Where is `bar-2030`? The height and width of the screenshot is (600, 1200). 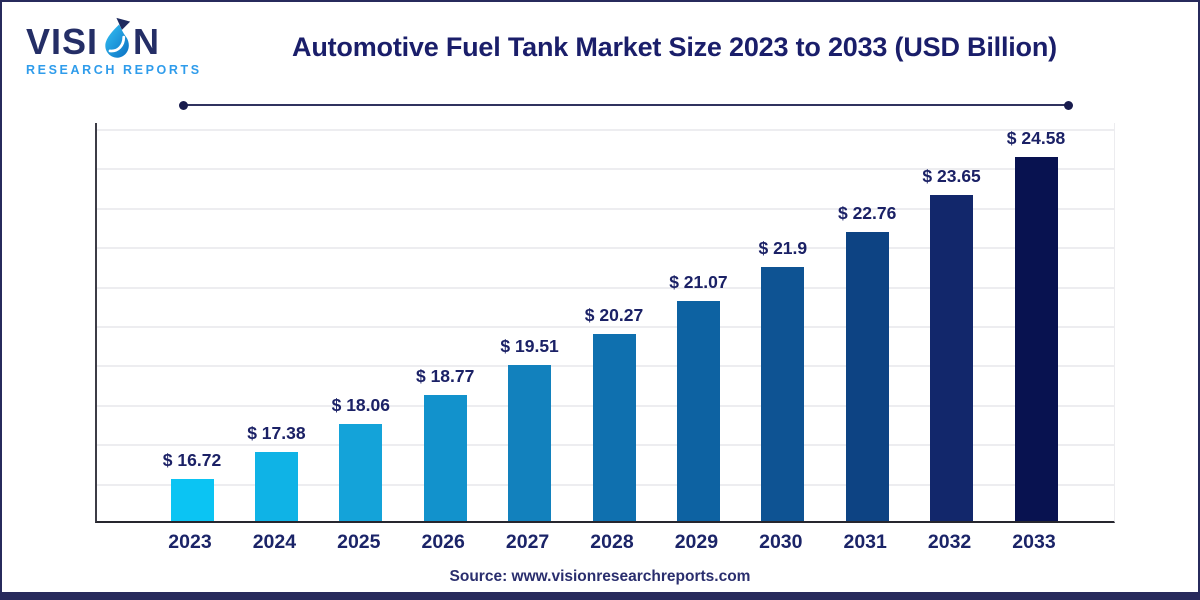 bar-2030 is located at coordinates (783, 394).